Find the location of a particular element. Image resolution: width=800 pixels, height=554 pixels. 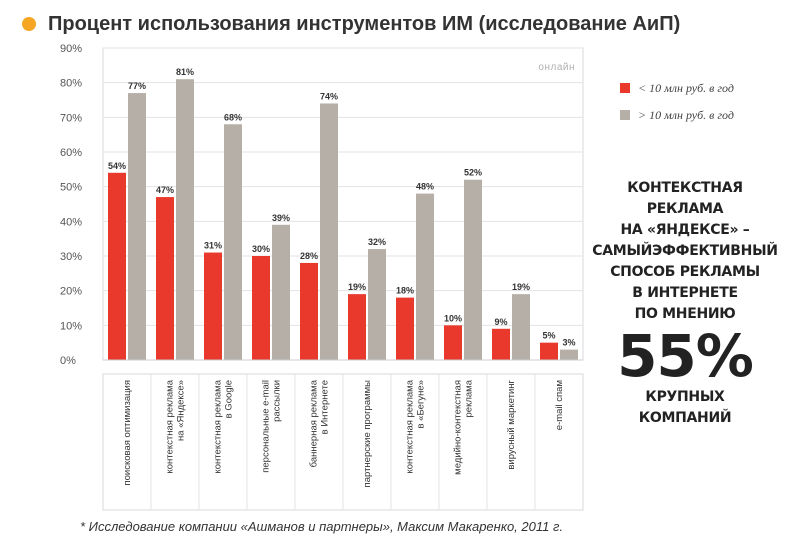

data-label: 31% is located at coordinates (213, 246).